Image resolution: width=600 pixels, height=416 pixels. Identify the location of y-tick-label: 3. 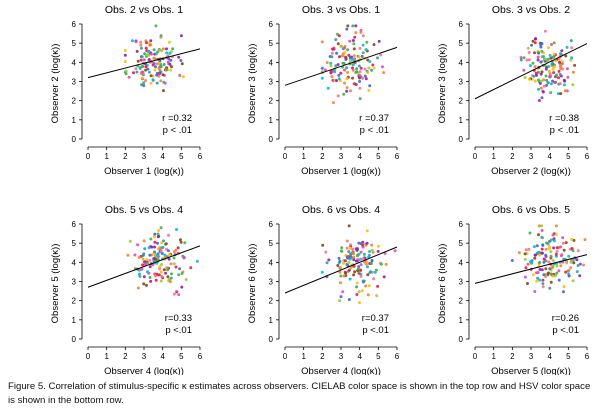
(461, 282).